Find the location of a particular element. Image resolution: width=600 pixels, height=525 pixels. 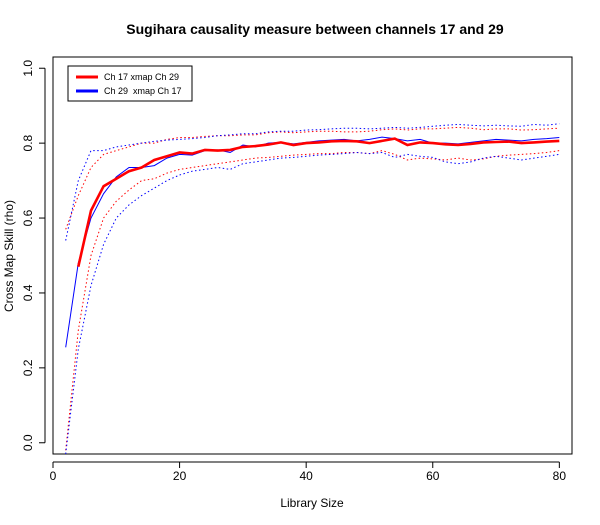

x-tick-label: 60 is located at coordinates (433, 476).